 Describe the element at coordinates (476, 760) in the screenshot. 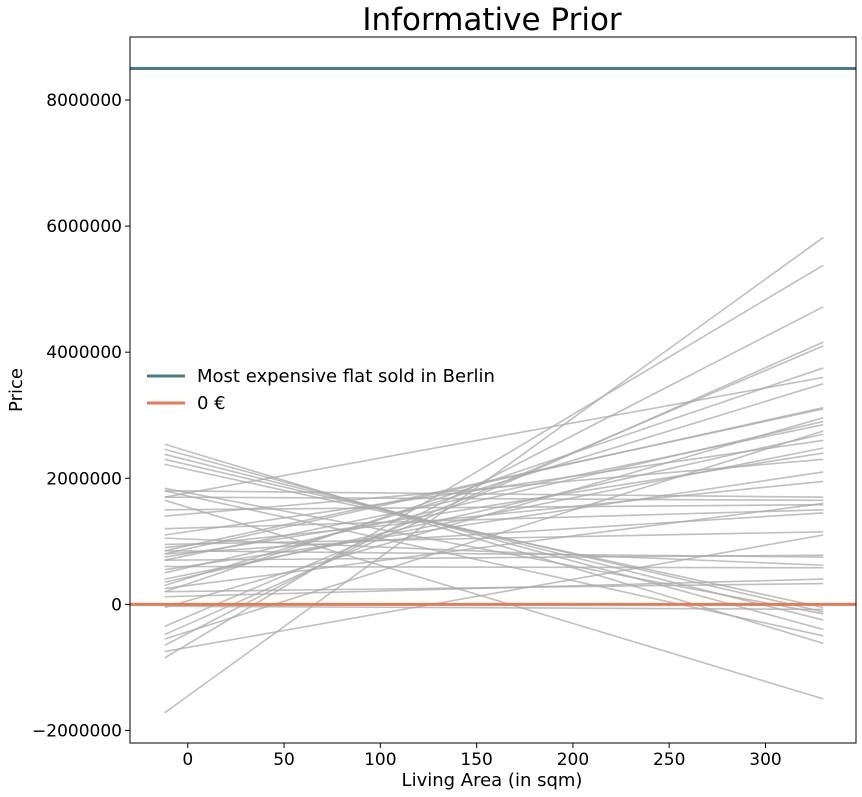

I see `x-tick-label: 150` at that location.